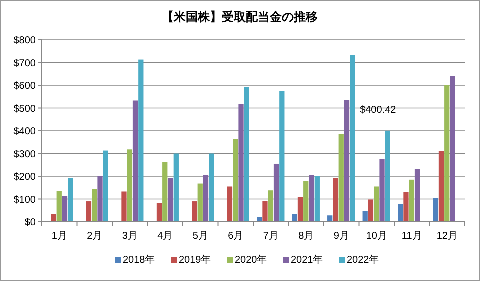 Image resolution: width=480 pixels, height=281 pixels. What do you see at coordinates (342, 236) in the screenshot?
I see `x-tick-label: 9月` at bounding box center [342, 236].